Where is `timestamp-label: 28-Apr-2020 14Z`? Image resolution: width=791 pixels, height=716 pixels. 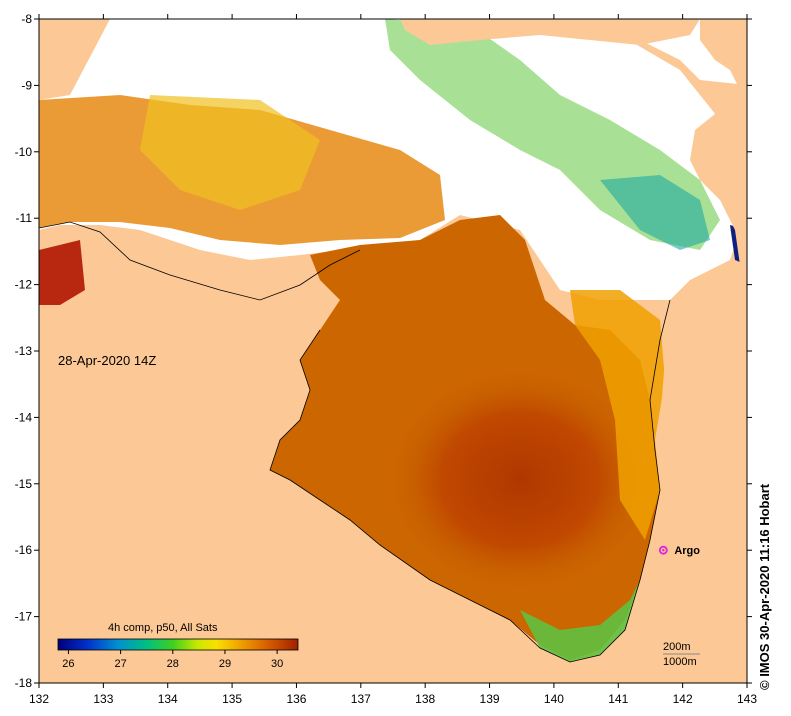
timestamp-label: 28-Apr-2020 14Z is located at coordinates (107, 360).